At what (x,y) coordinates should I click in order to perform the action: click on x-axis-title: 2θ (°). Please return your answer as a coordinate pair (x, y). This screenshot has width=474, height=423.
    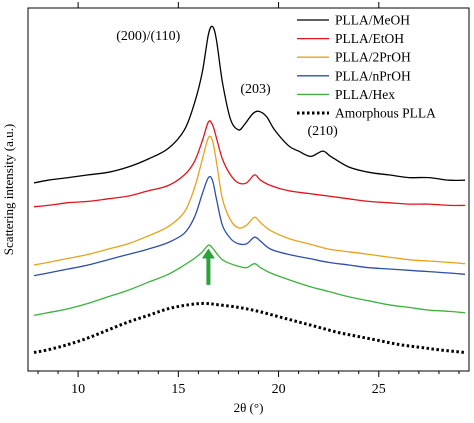
    Looking at the image, I should click on (249, 407).